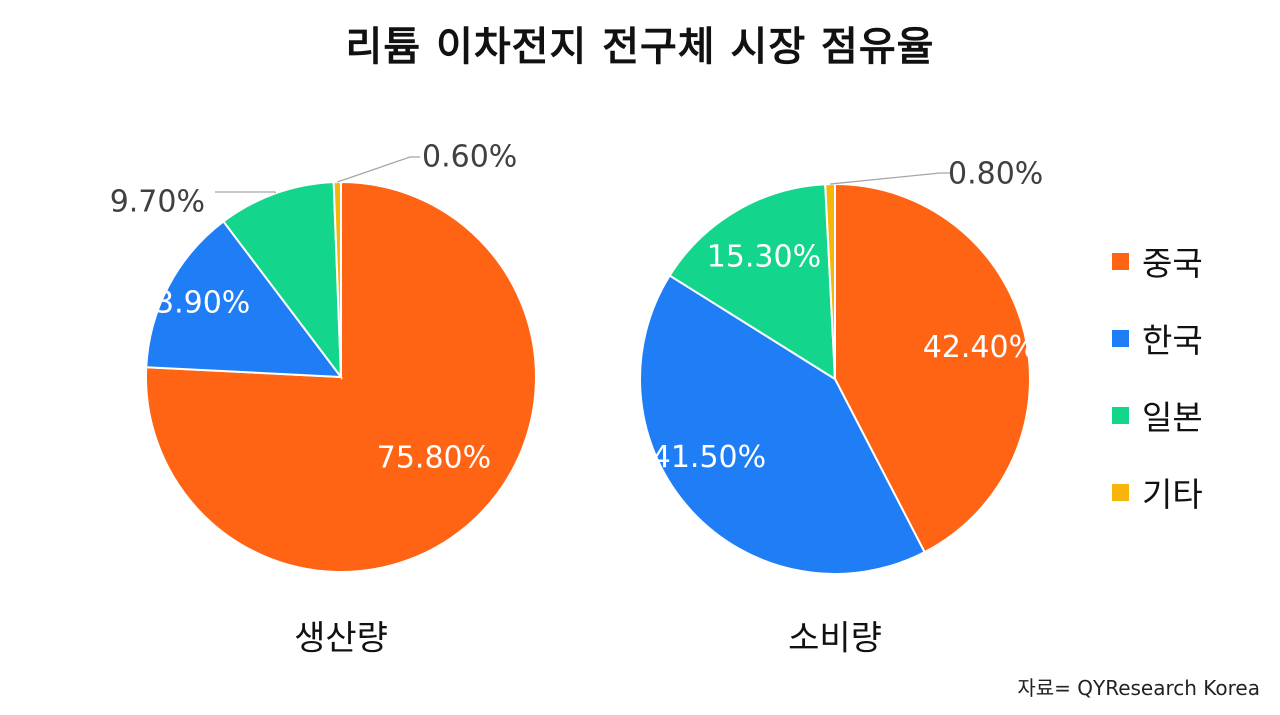 The height and width of the screenshot is (715, 1280). I want to click on legend-item-china: 중국, so click(1157, 262).